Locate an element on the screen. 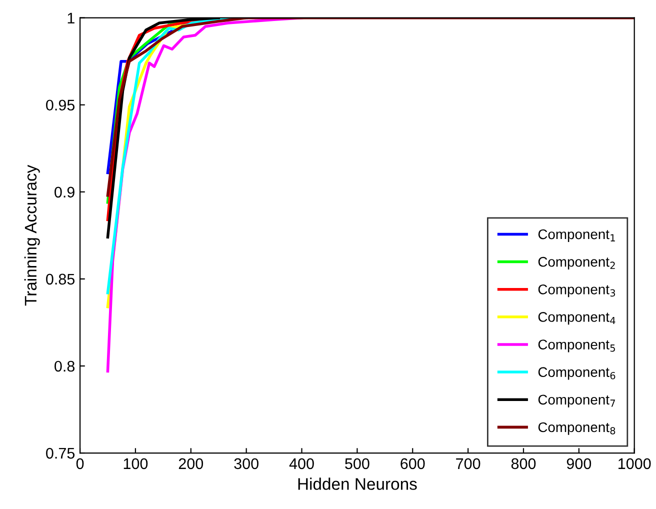  y-axis-title: Trainning Accuracy is located at coordinates (32, 235).